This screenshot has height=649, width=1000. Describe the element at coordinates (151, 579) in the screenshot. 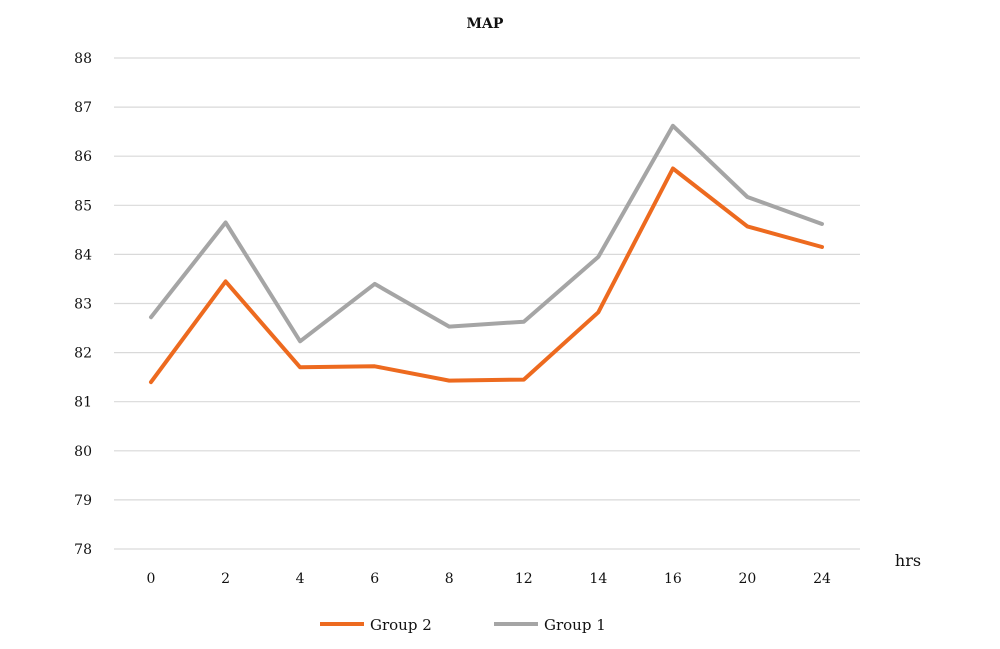

I see `x-tick-label: 0` at that location.